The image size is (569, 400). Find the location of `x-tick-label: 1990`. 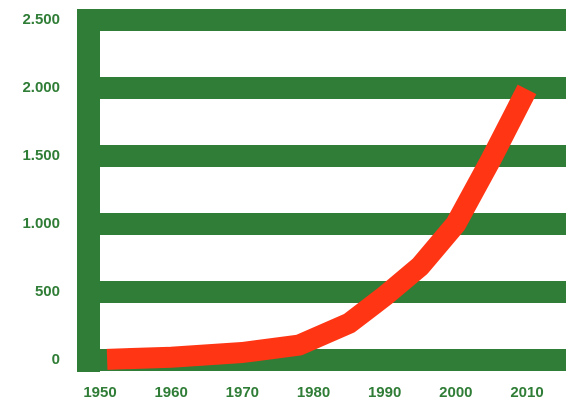

x-tick-label: 1990 is located at coordinates (384, 392).